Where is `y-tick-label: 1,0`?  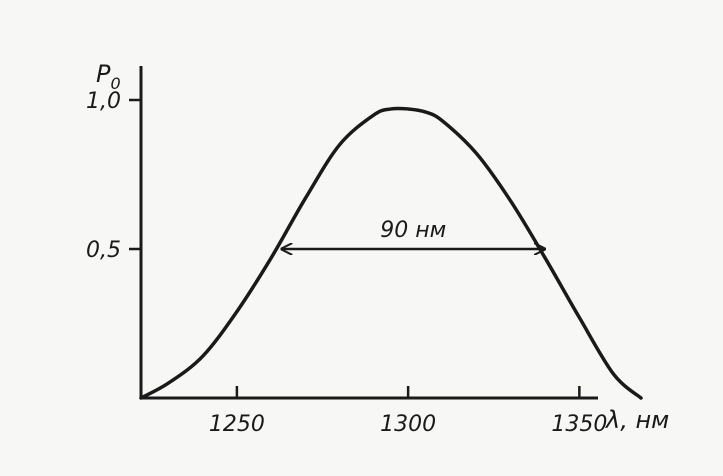
y-tick-label: 1,0 is located at coordinates (103, 101).